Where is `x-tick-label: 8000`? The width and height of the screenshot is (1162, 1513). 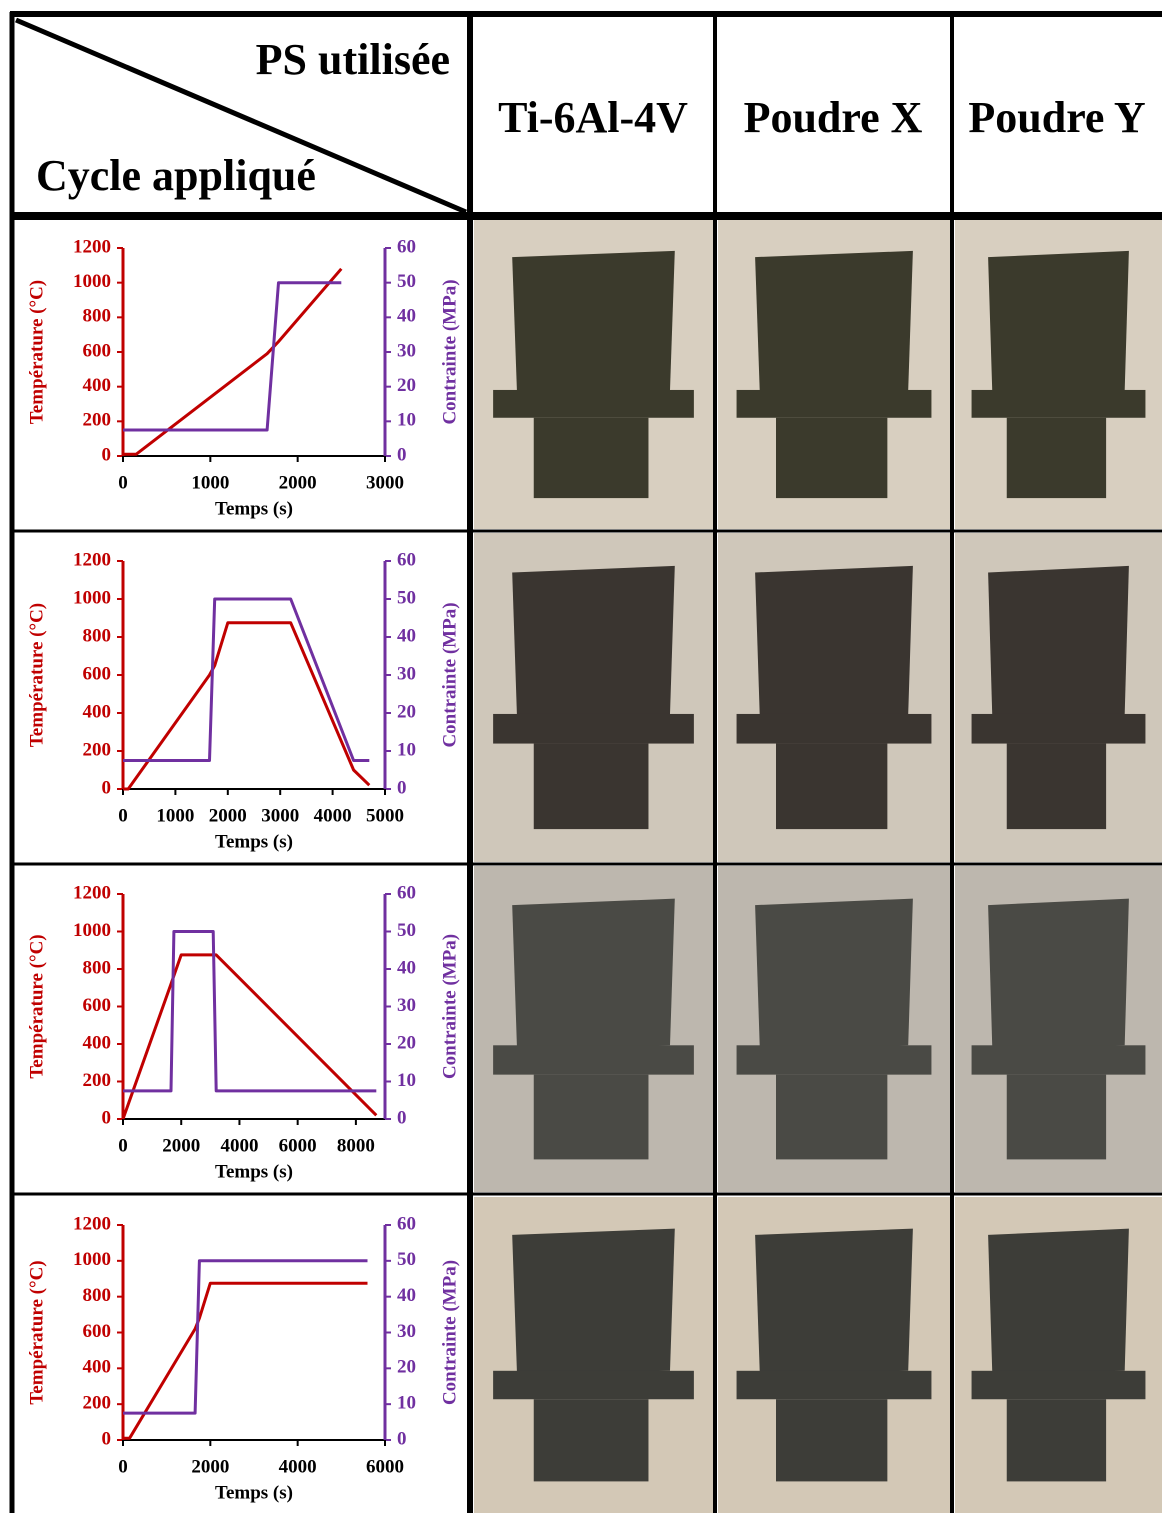
x-tick-label: 8000 is located at coordinates (356, 1145).